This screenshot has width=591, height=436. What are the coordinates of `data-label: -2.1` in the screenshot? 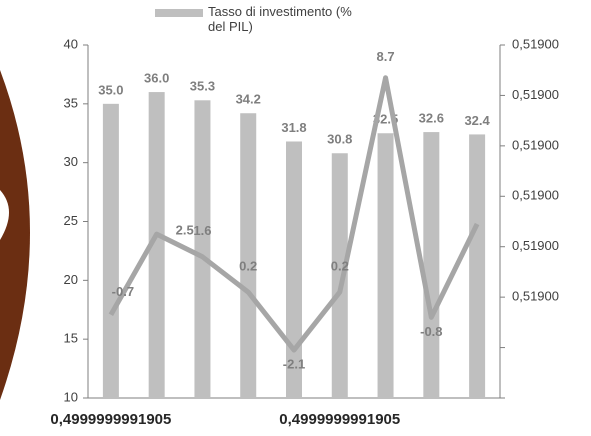 It's located at (294, 364).